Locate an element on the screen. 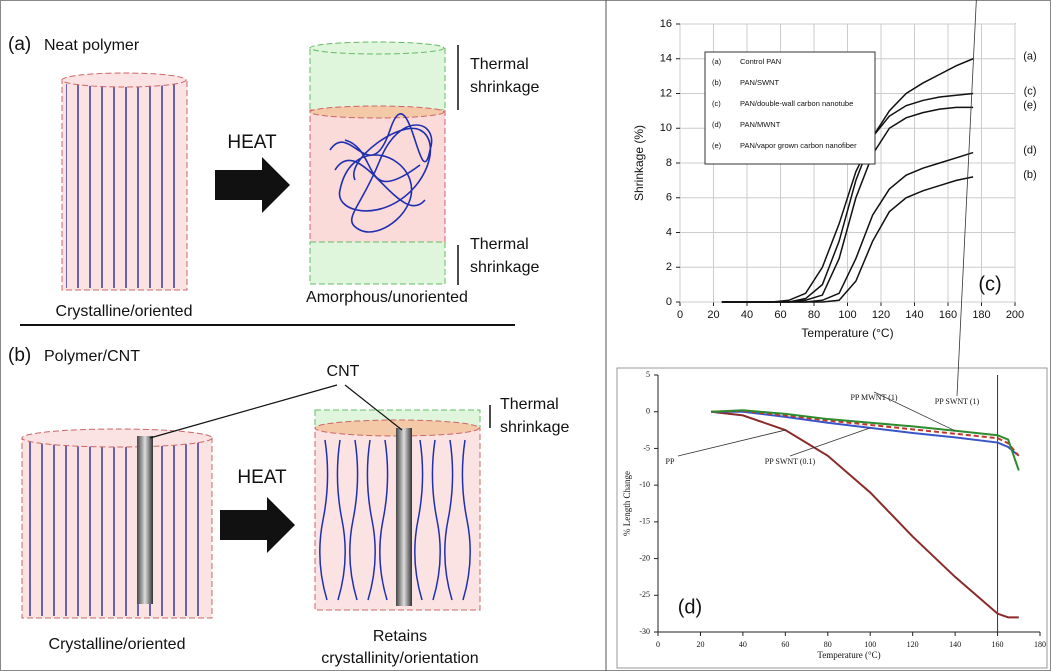 Image resolution: width=1051 pixels, height=671 pixels. series-end-label: (c) is located at coordinates (1030, 91).